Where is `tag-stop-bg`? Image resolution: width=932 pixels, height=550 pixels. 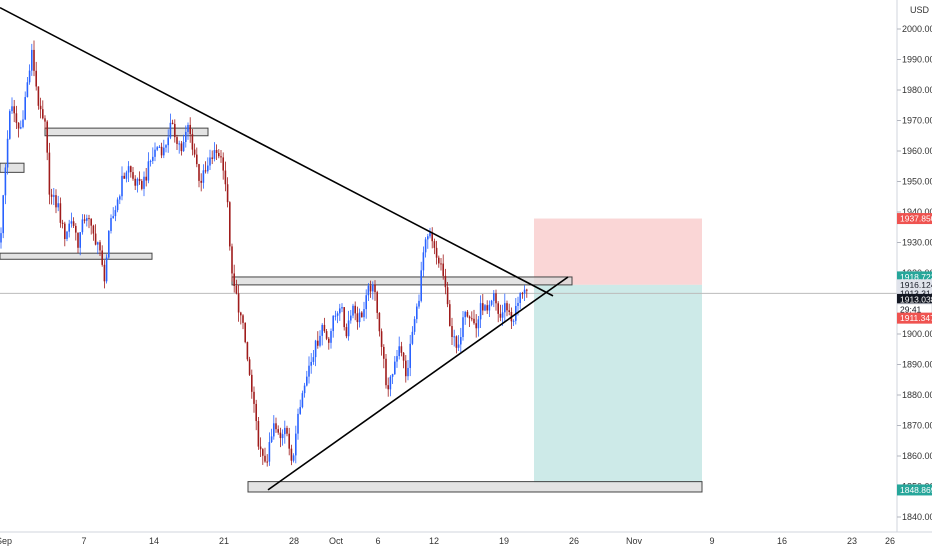 tag-stop-bg is located at coordinates (914, 219).